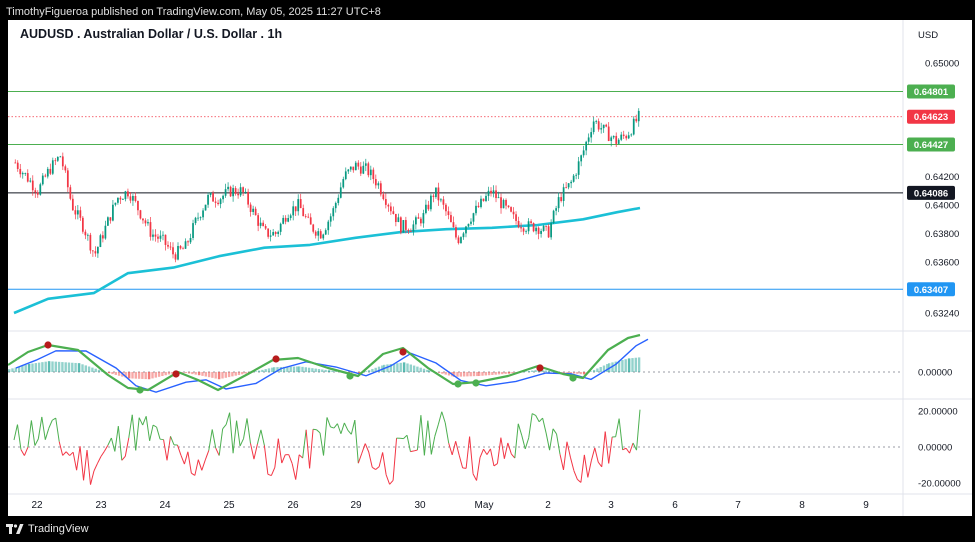 The image size is (975, 542). What do you see at coordinates (58, 529) in the screenshot?
I see `brand-name: TradingView` at bounding box center [58, 529].